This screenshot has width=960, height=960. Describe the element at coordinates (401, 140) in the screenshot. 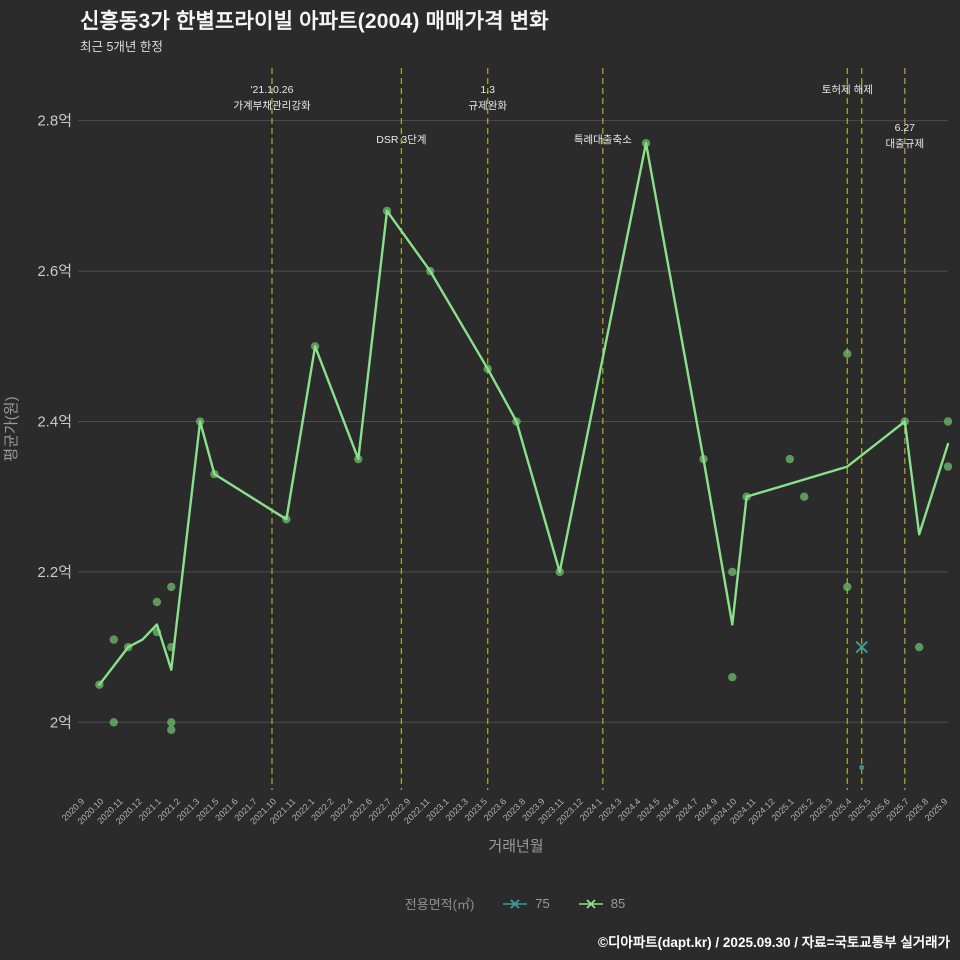

I see `svg-text: DSR 3단계` at that location.